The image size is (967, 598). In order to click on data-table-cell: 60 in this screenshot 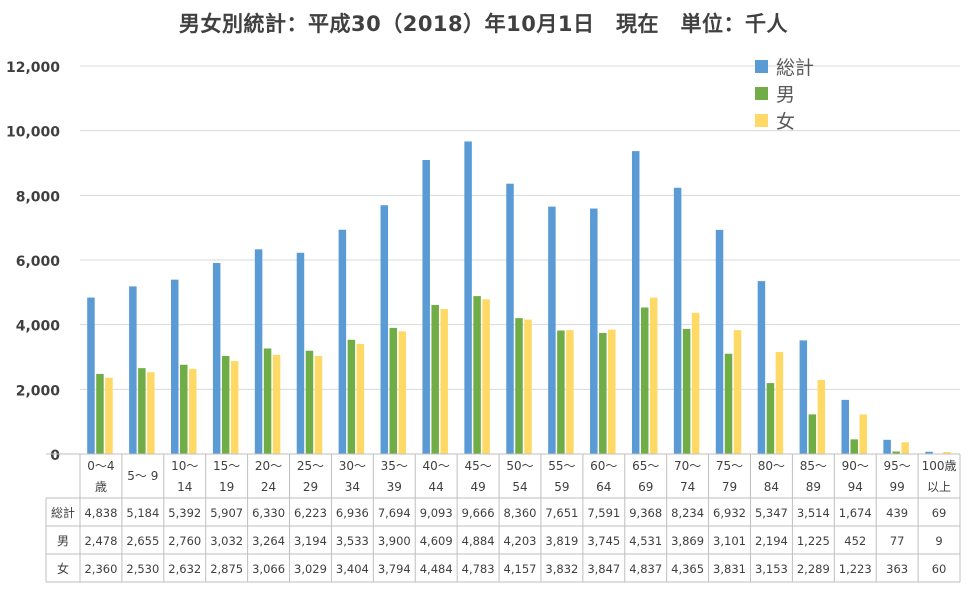, I will do `click(939, 569)`.